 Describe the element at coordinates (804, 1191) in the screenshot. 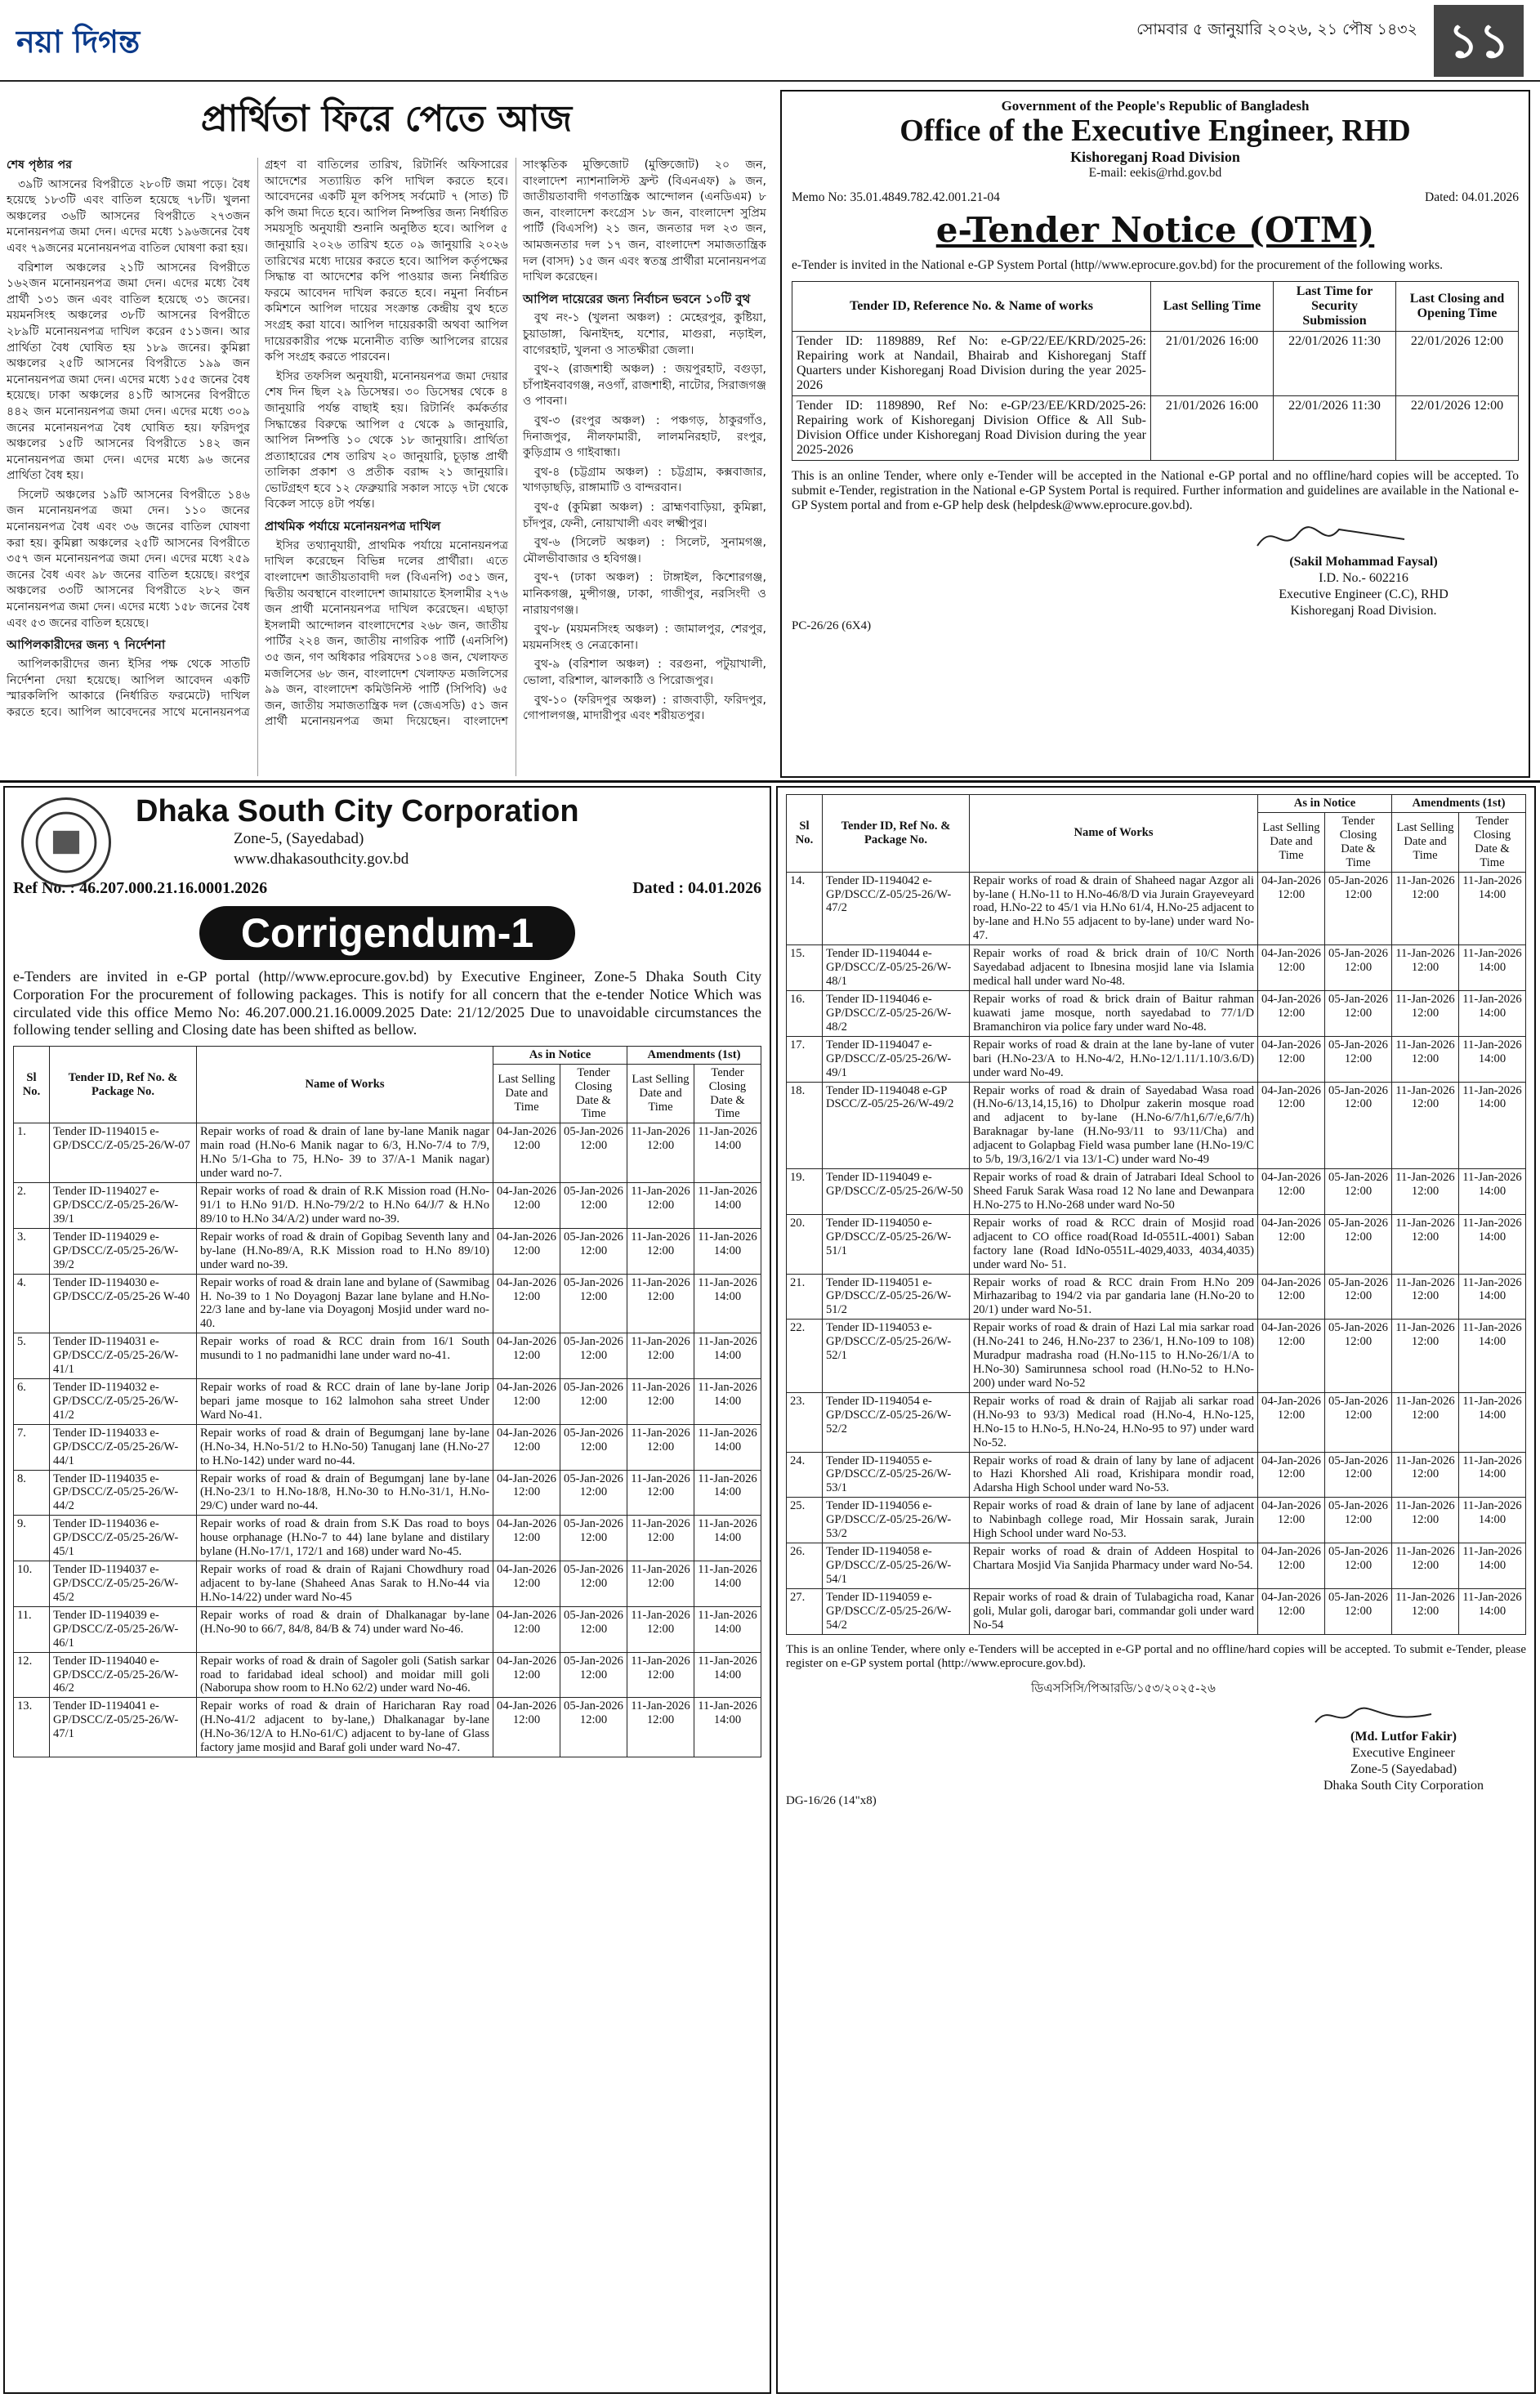

I see `serial: 19.` at that location.